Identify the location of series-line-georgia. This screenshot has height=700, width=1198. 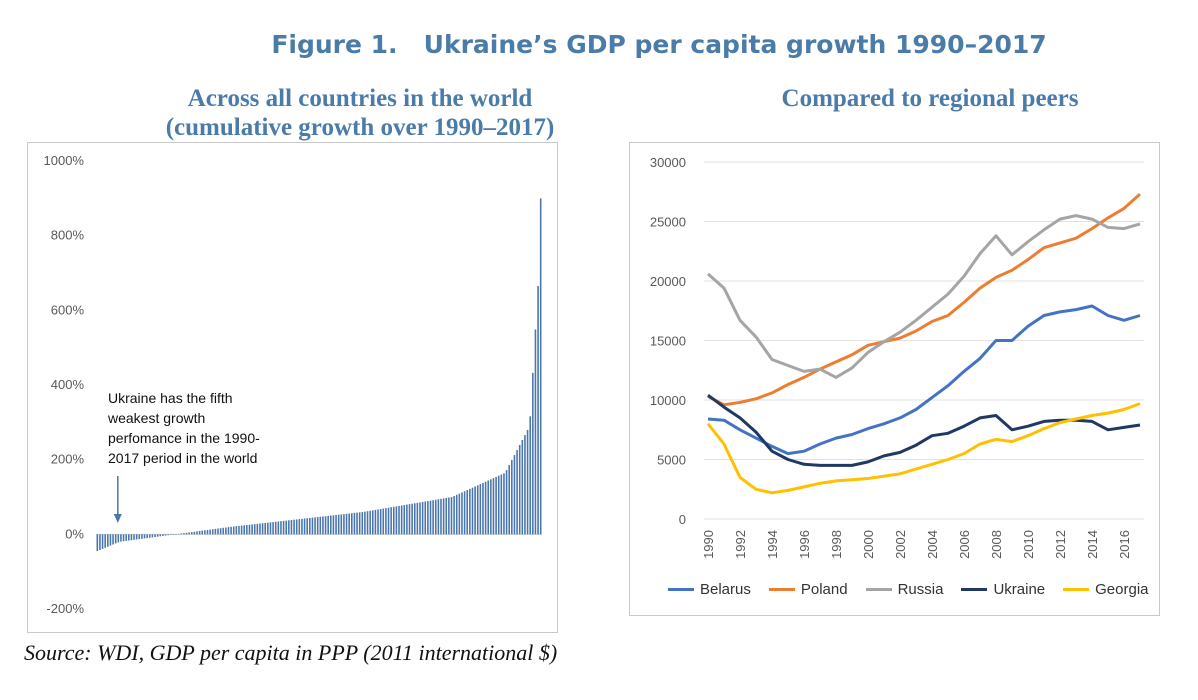
(923, 448).